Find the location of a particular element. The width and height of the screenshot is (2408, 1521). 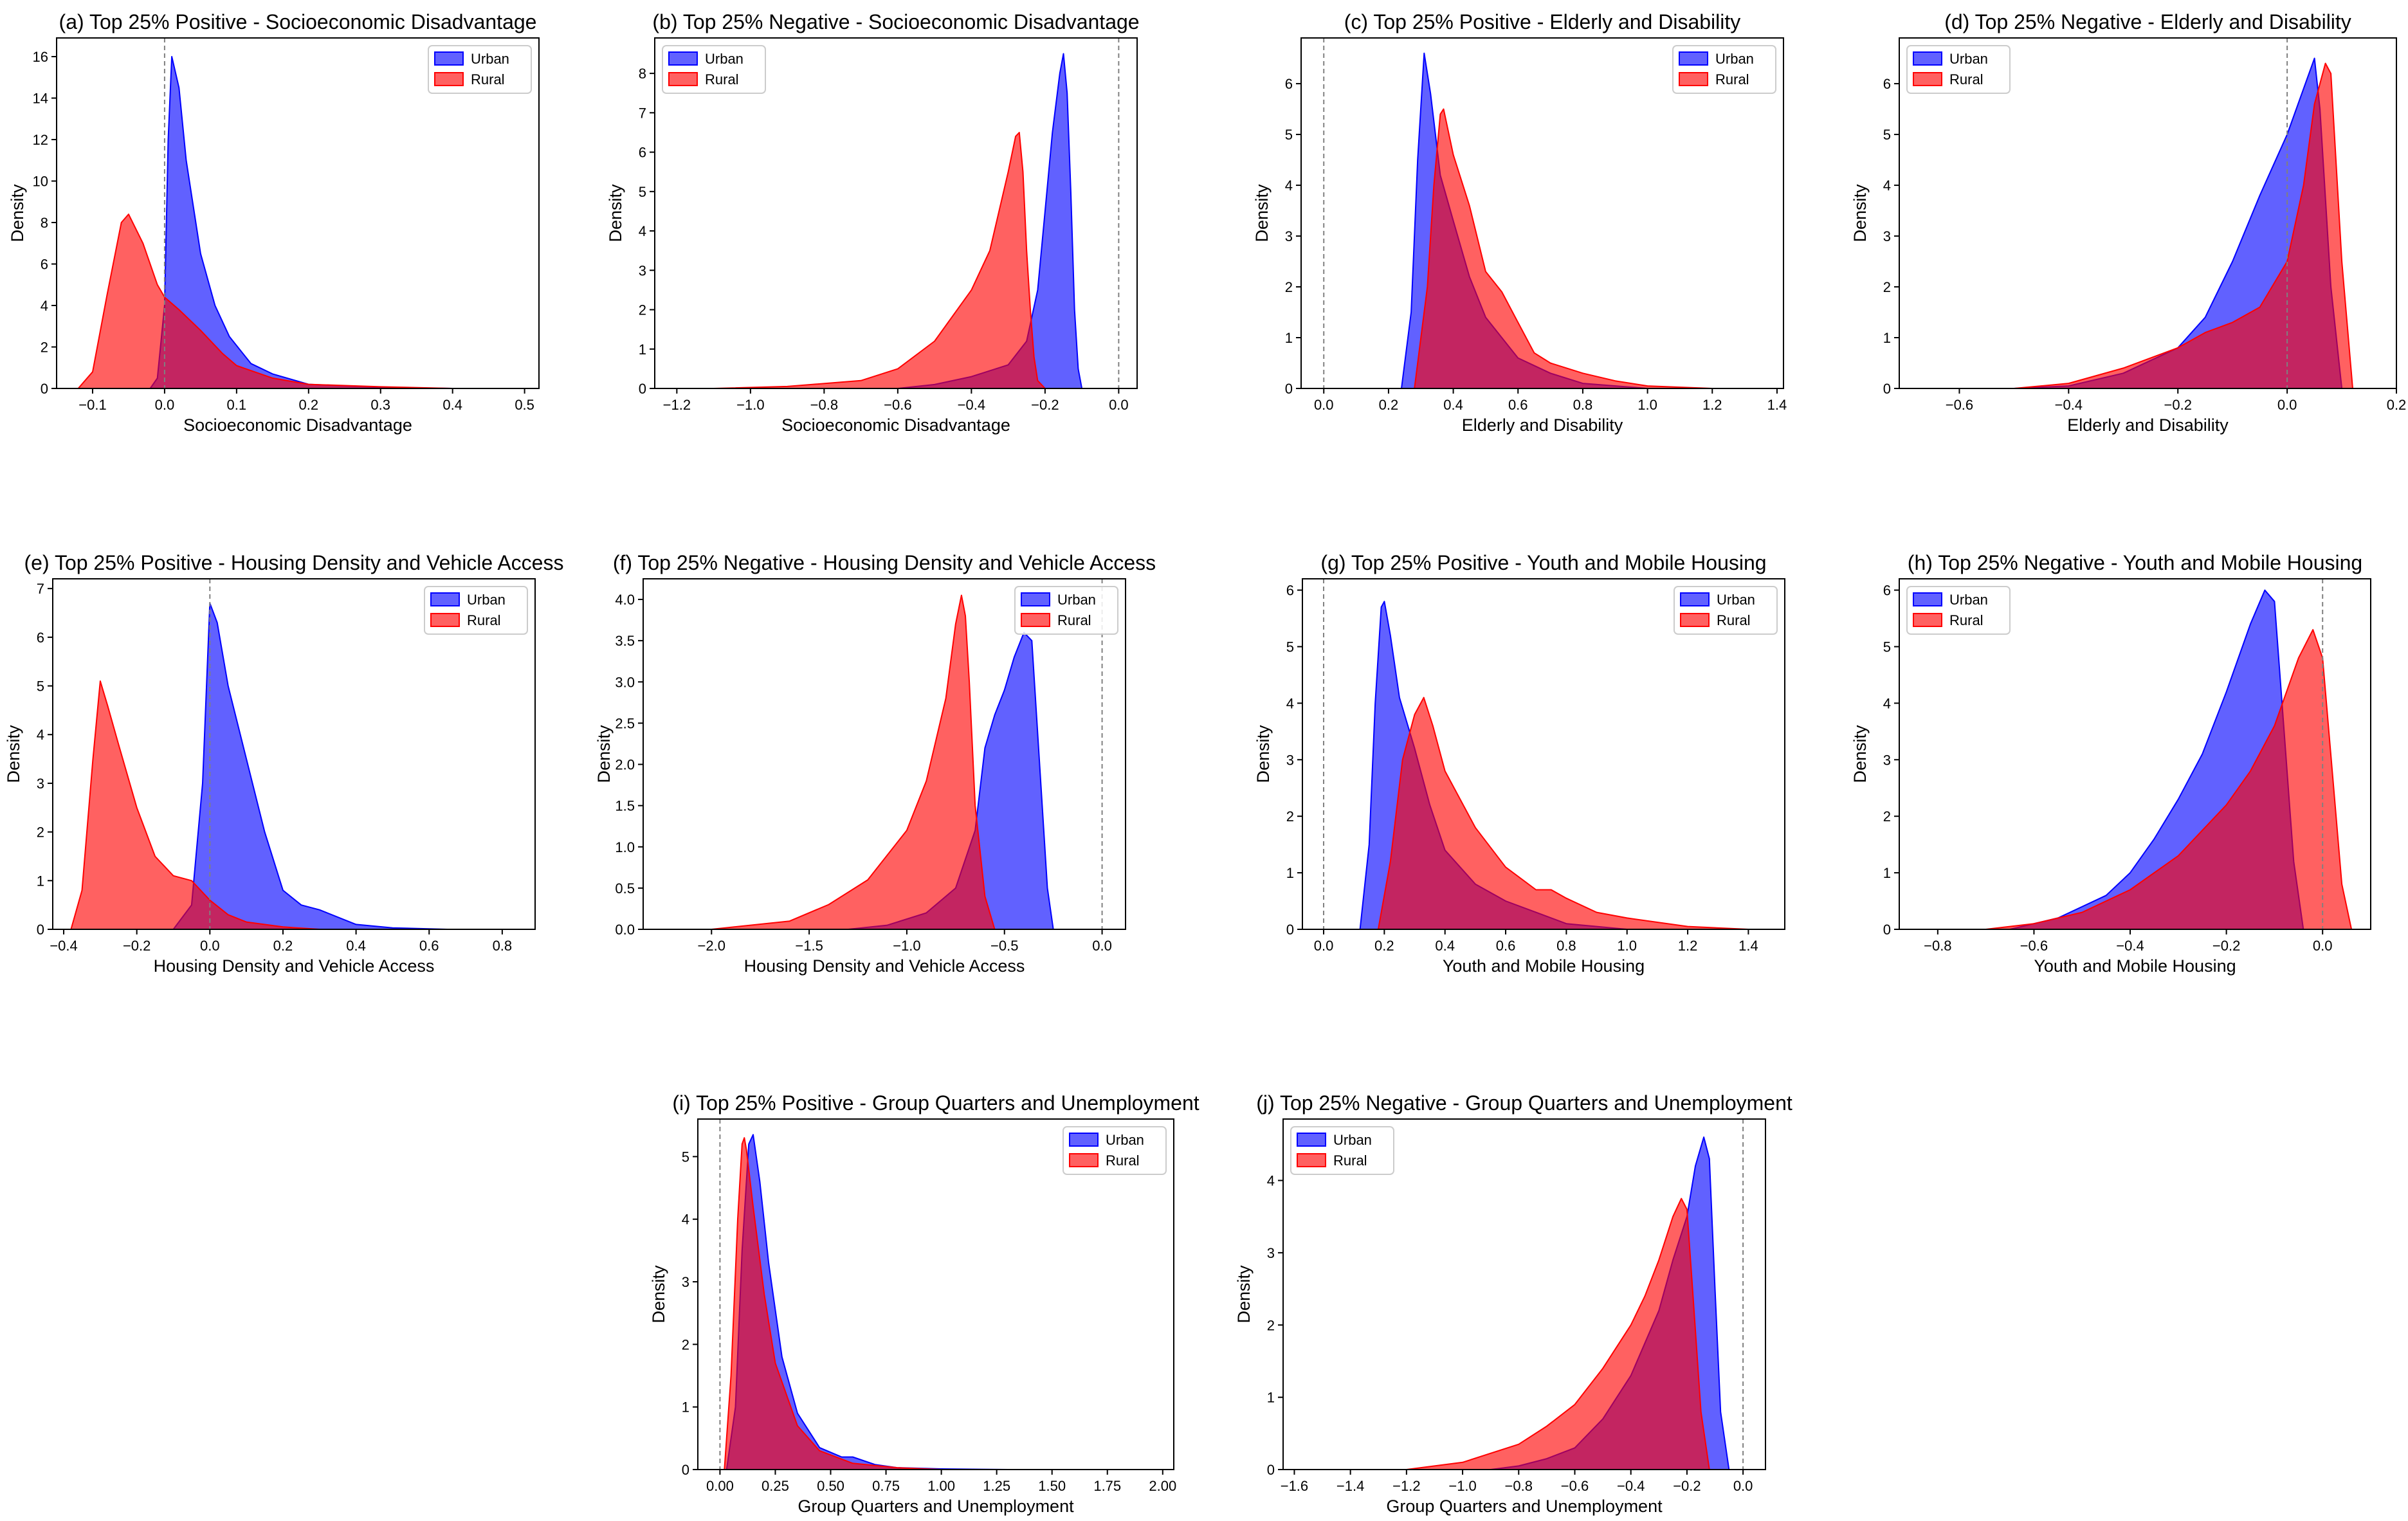

y-tick-label: 7 is located at coordinates (40, 589).